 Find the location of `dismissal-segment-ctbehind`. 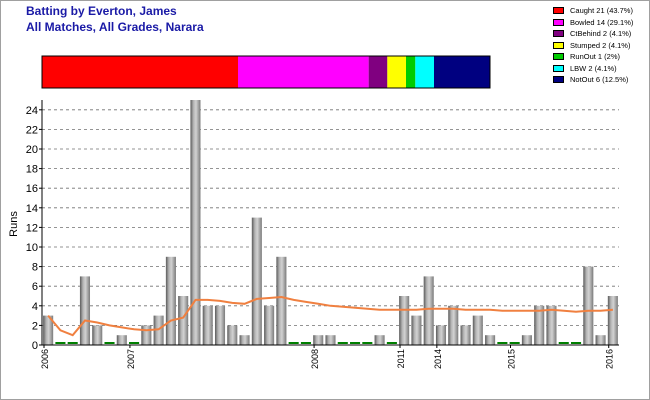

dismissal-segment-ctbehind is located at coordinates (378, 72).